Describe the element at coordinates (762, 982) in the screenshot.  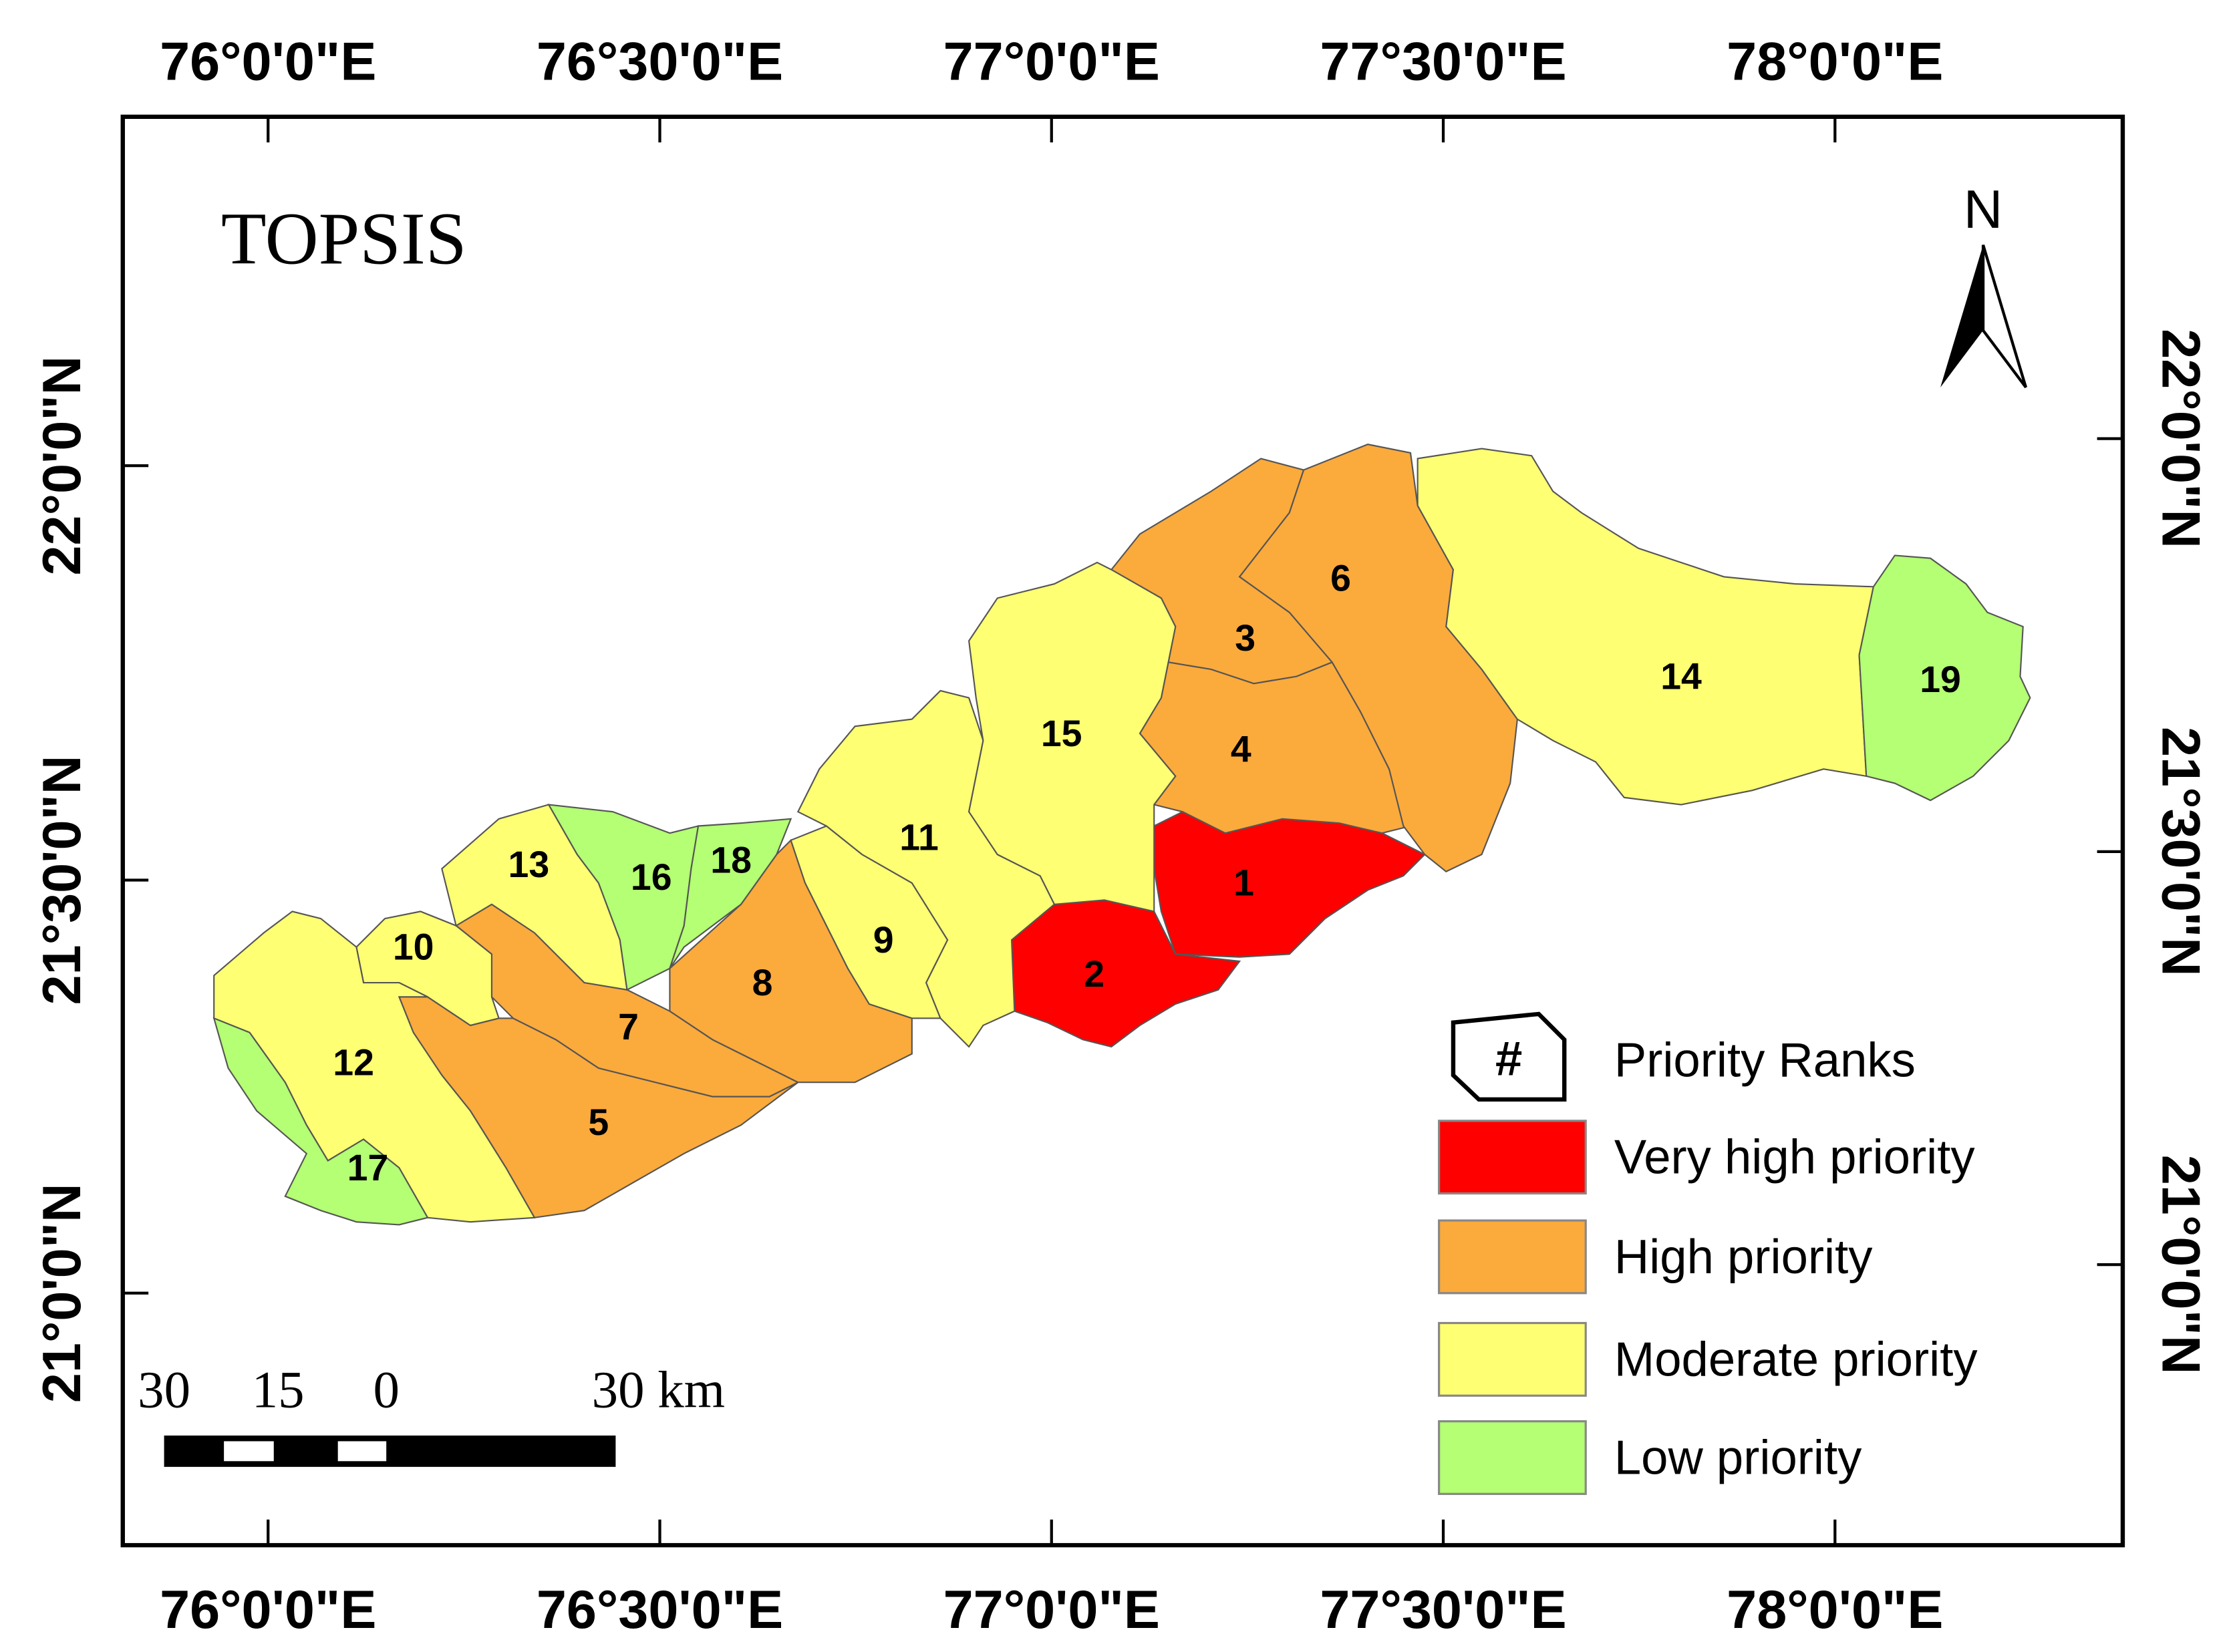
I see `subwatershed-label: 8` at that location.